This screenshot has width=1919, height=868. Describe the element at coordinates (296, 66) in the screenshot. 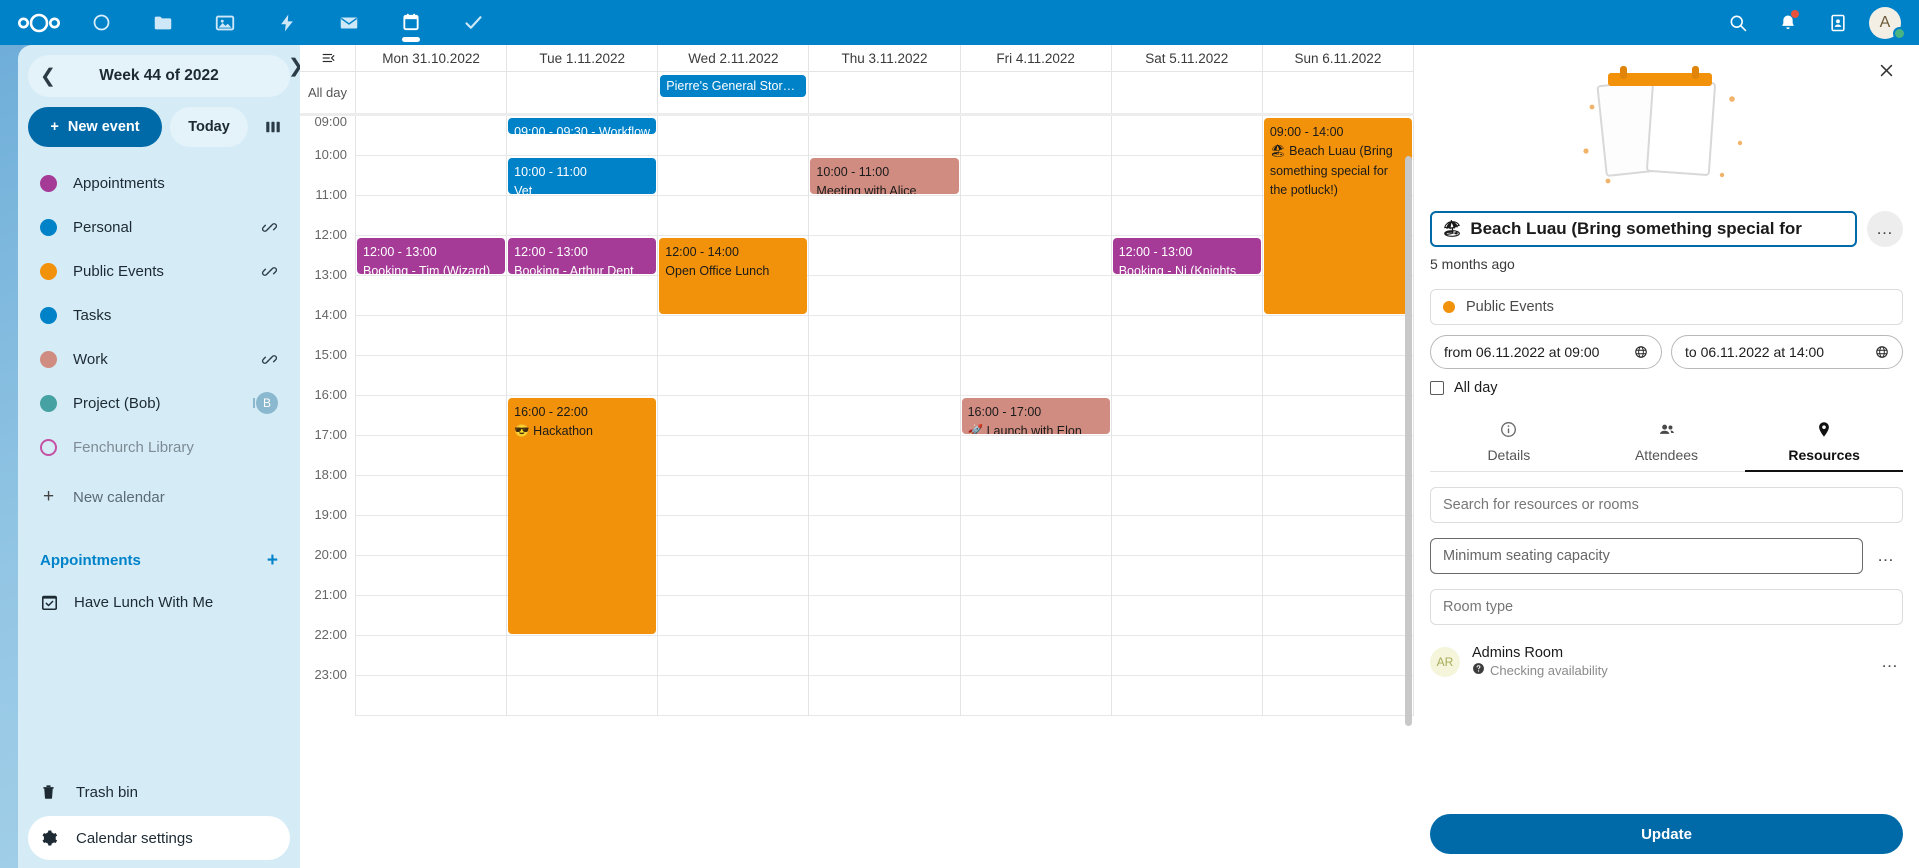

I see `next-week-button: ❯` at that location.